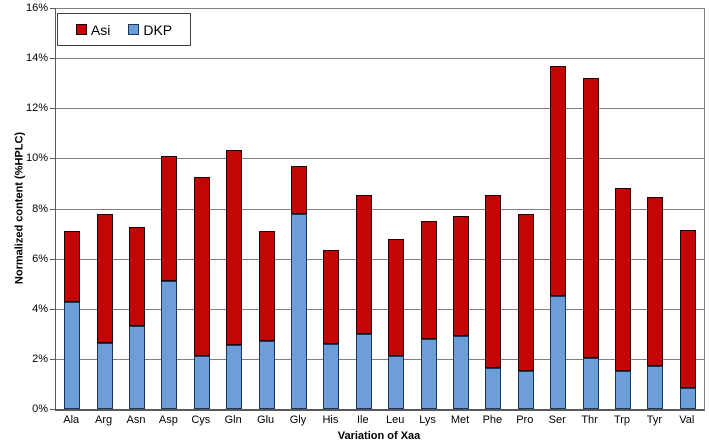 This screenshot has width=709, height=446. Describe the element at coordinates (623, 280) in the screenshot. I see `bar-segment-asi-trp` at that location.